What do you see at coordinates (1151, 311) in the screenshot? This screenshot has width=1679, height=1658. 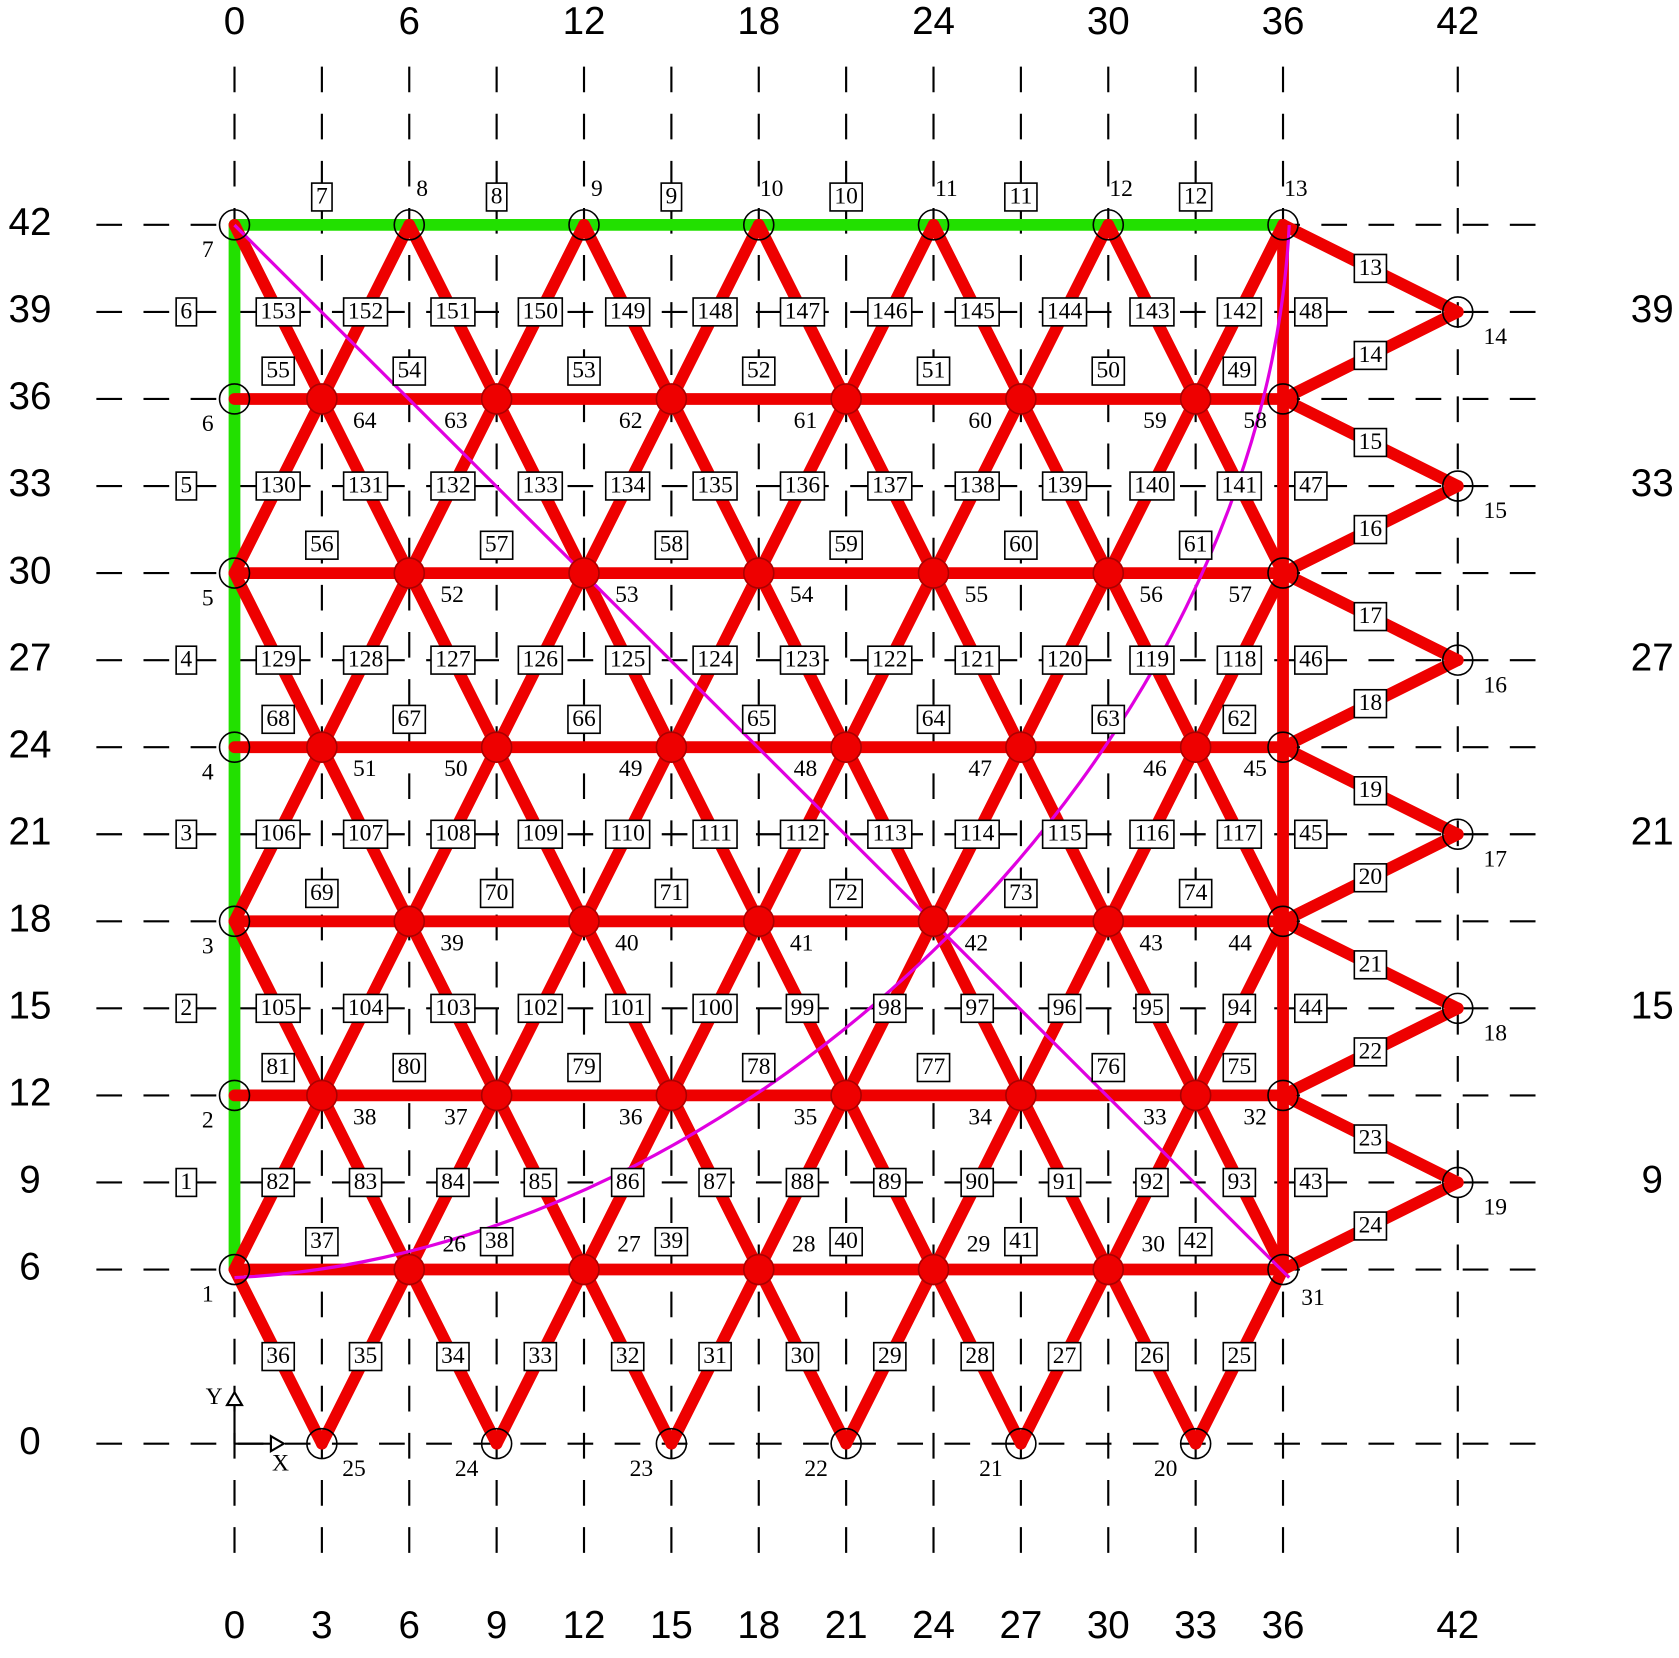 I see `element-label: 143` at bounding box center [1151, 311].